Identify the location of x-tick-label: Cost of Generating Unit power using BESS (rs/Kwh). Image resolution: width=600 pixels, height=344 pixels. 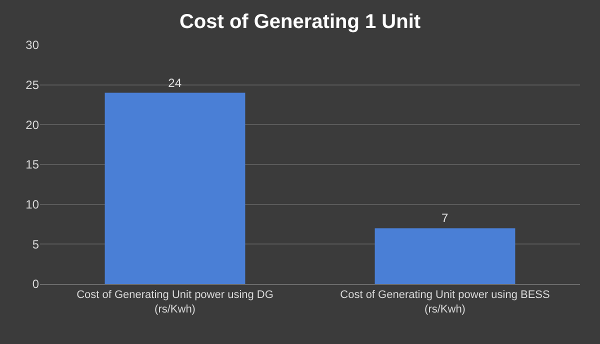
(445, 302).